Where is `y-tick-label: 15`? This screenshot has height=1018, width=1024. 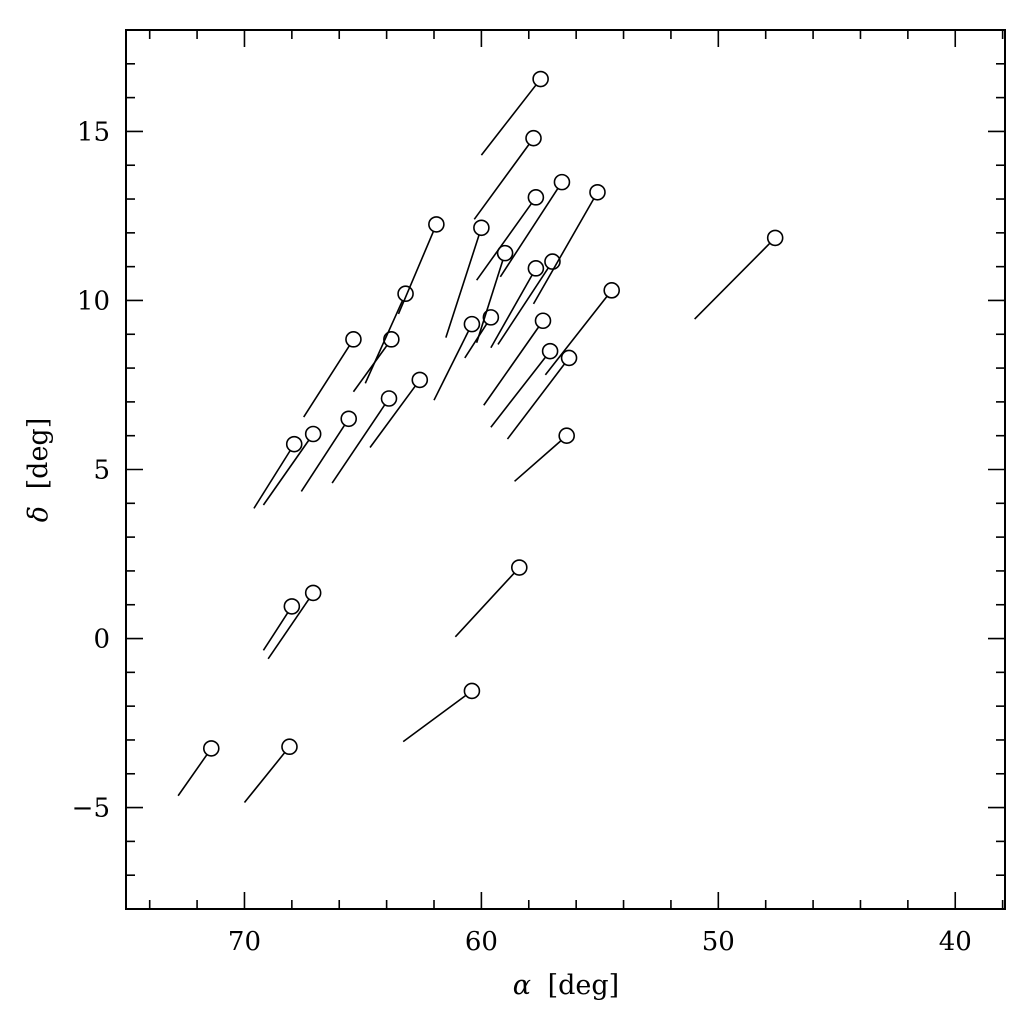
y-tick-label: 15 is located at coordinates (93, 132).